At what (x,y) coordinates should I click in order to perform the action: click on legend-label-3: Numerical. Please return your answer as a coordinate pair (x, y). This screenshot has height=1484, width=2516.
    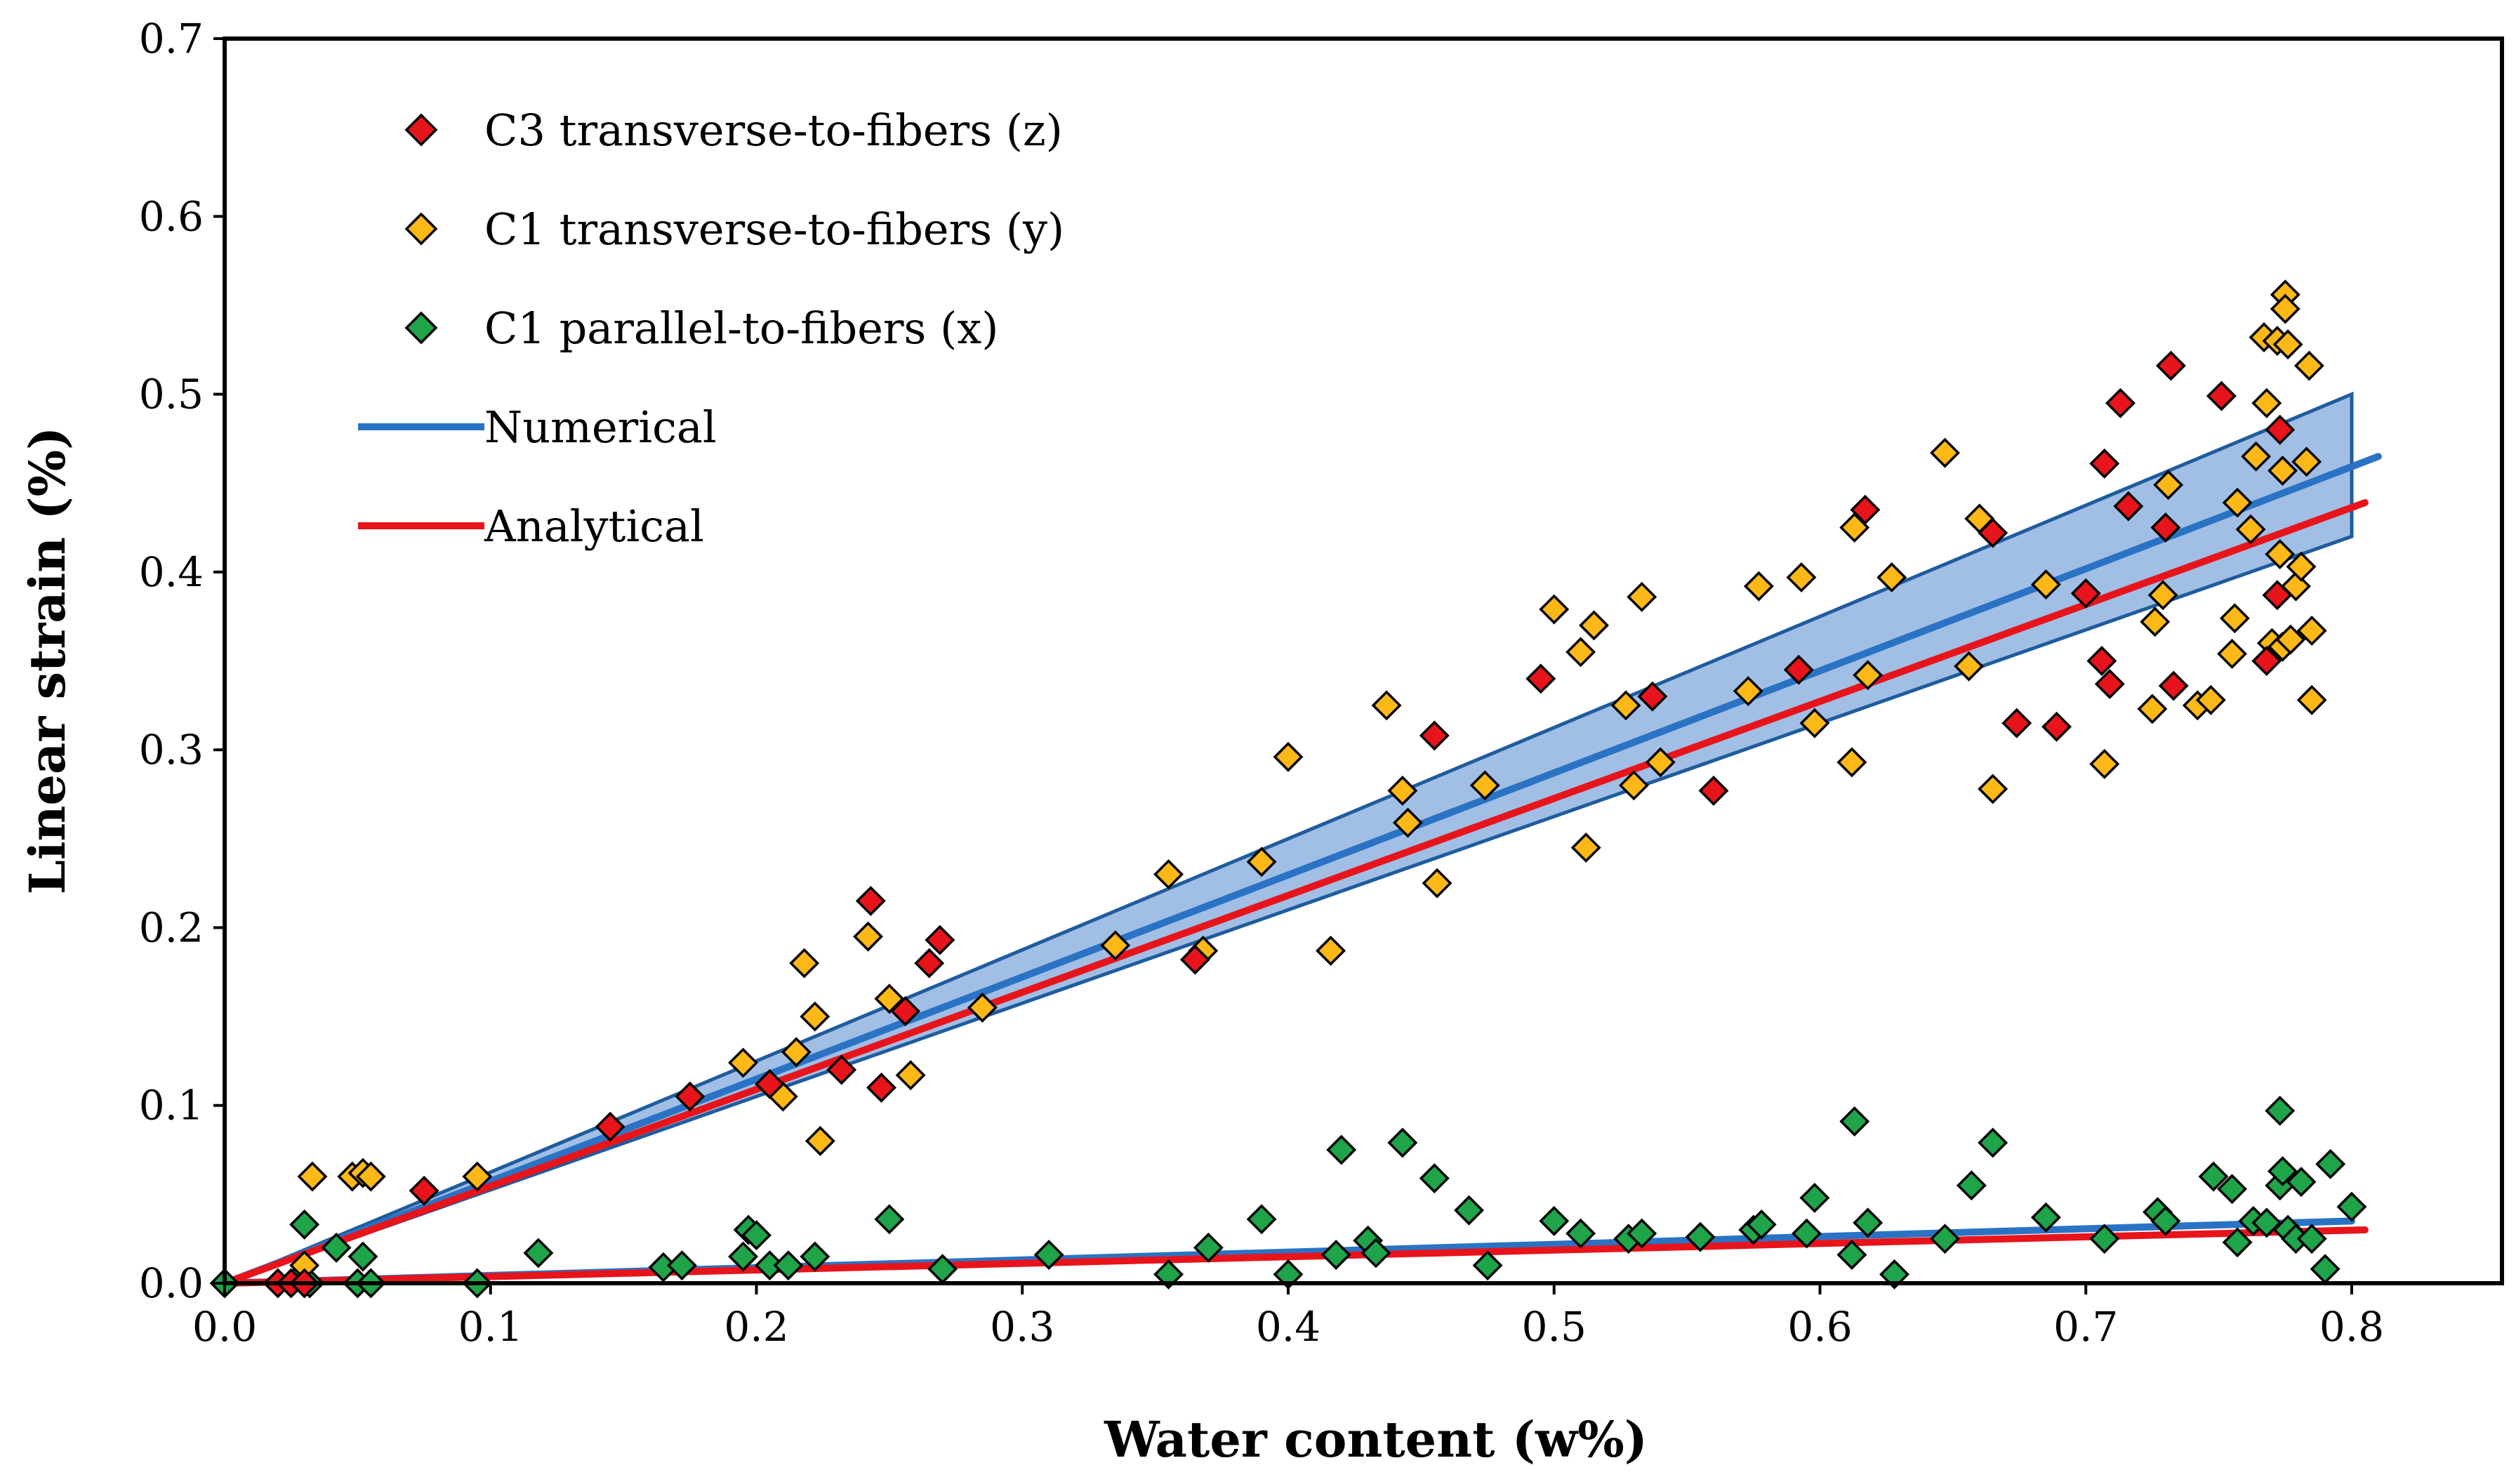
    Looking at the image, I should click on (600, 428).